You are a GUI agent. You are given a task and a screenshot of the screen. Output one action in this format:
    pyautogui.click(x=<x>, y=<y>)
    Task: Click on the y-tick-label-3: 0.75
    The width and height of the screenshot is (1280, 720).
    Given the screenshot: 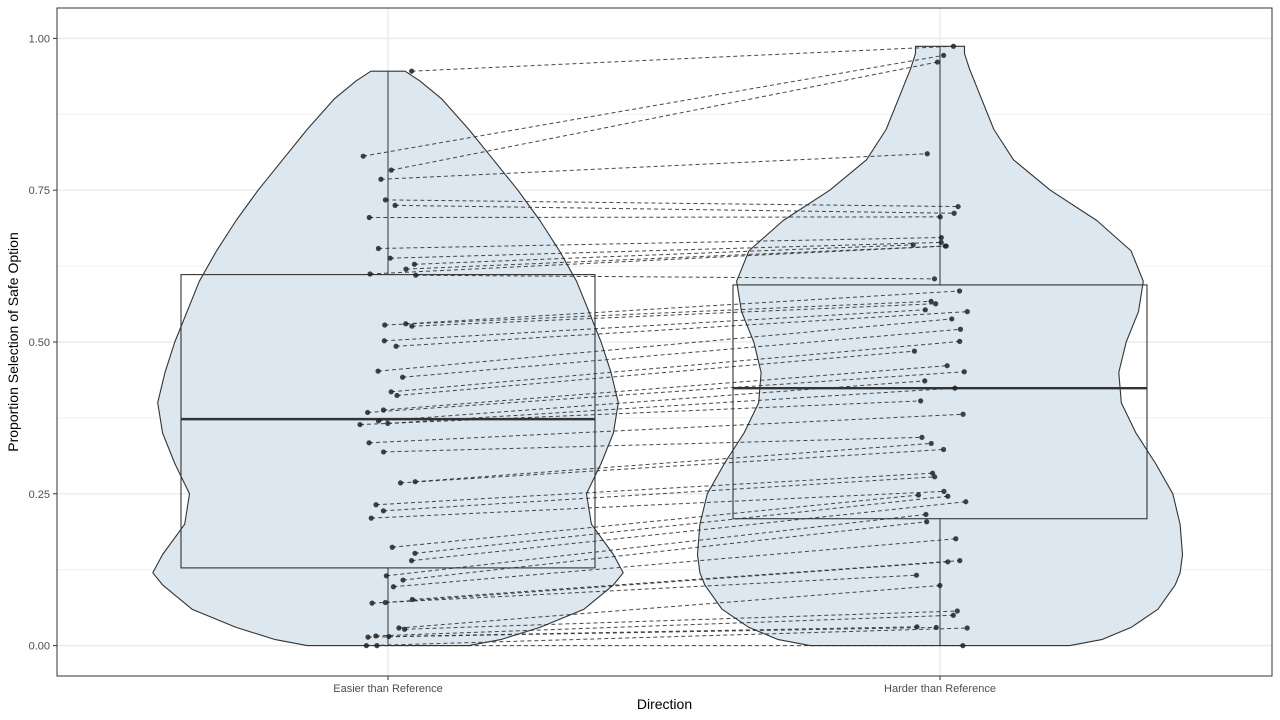 What is the action you would take?
    pyautogui.click(x=39, y=191)
    